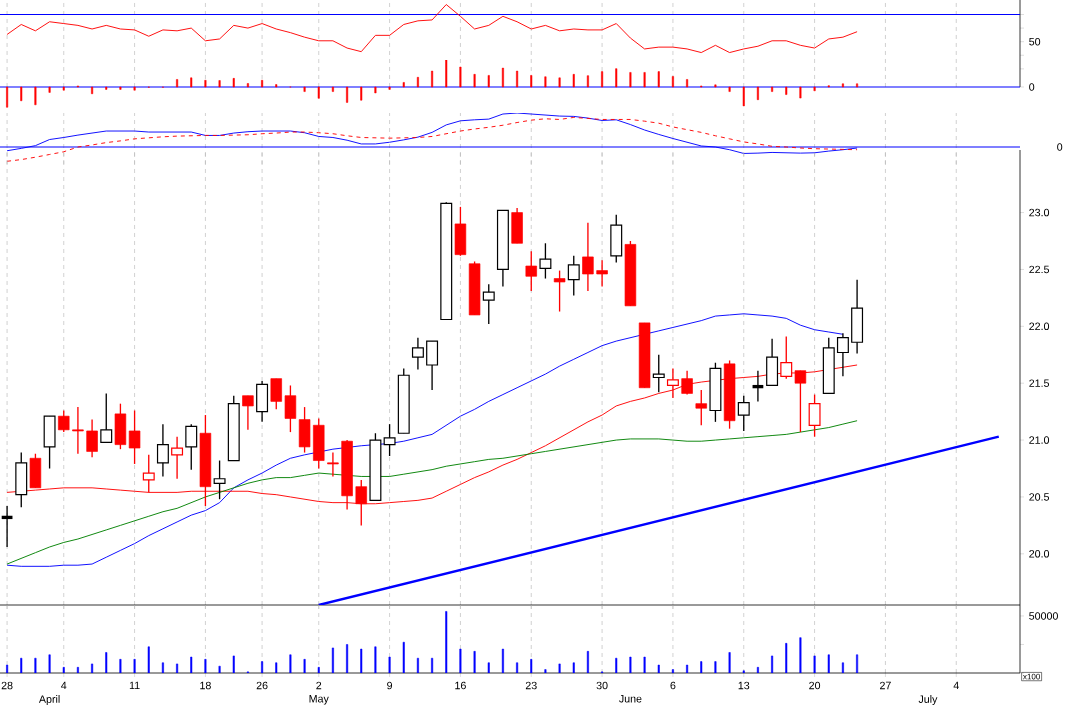 This screenshot has height=711, width=1078. Describe the element at coordinates (1039, 383) in the screenshot. I see `y-tick-label: 21.5` at that location.